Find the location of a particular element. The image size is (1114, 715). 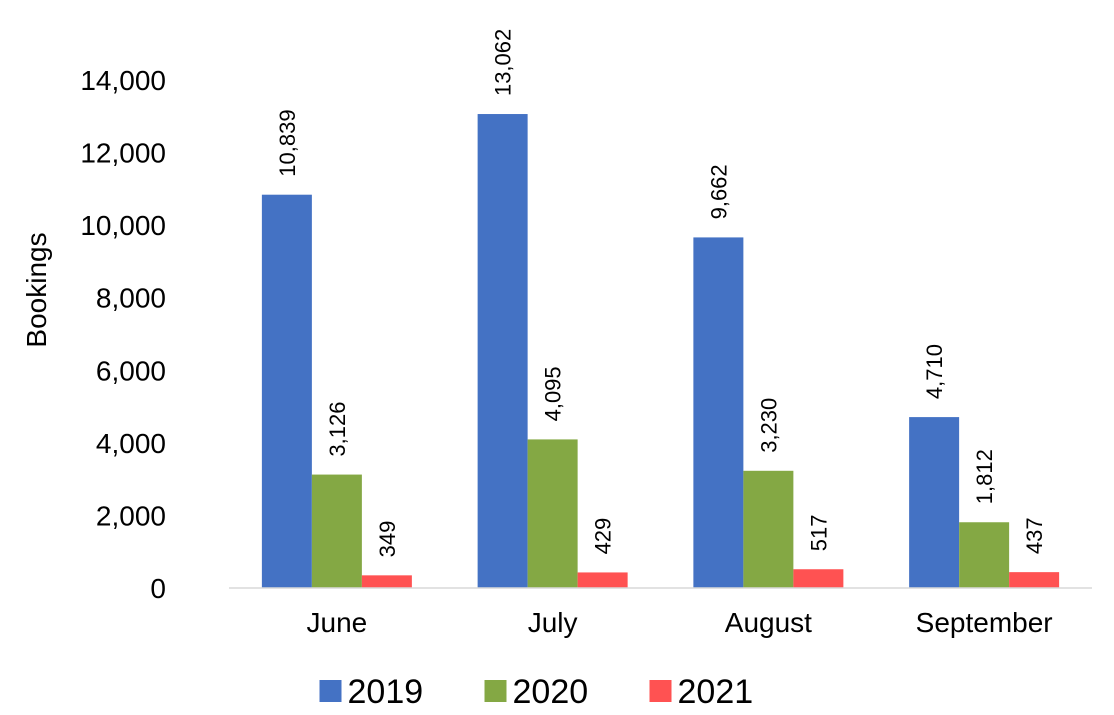

legend-label: 2019 is located at coordinates (386, 691).